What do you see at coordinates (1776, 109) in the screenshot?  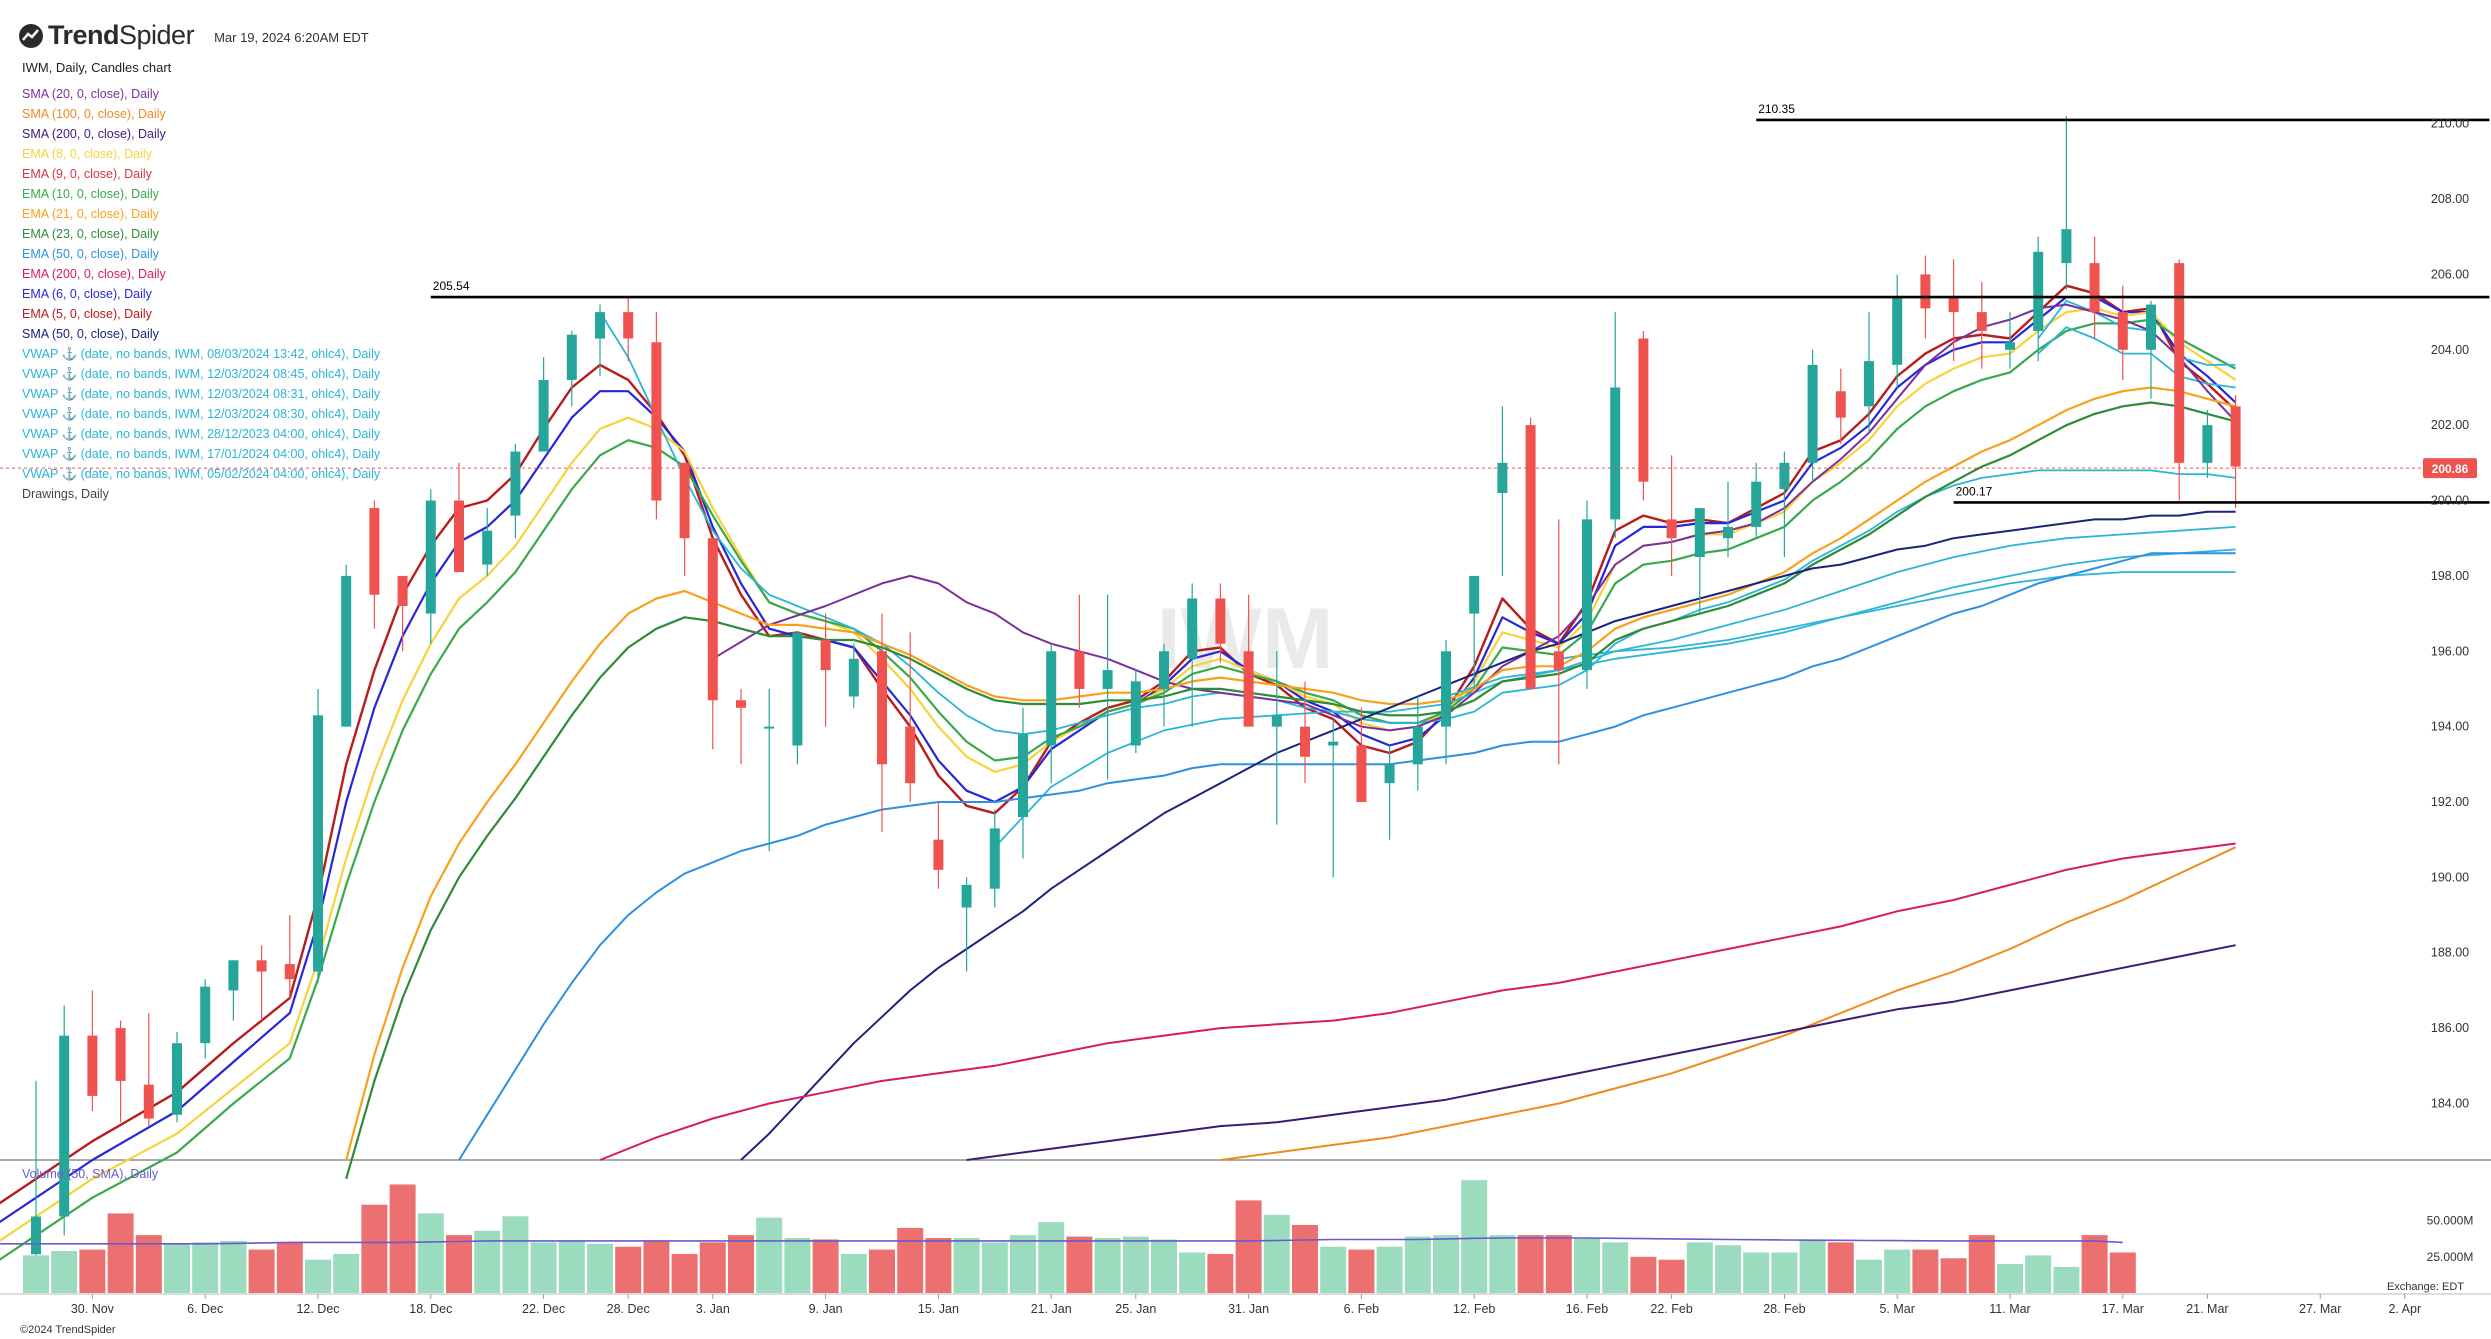 I see `level-label: 210.35` at bounding box center [1776, 109].